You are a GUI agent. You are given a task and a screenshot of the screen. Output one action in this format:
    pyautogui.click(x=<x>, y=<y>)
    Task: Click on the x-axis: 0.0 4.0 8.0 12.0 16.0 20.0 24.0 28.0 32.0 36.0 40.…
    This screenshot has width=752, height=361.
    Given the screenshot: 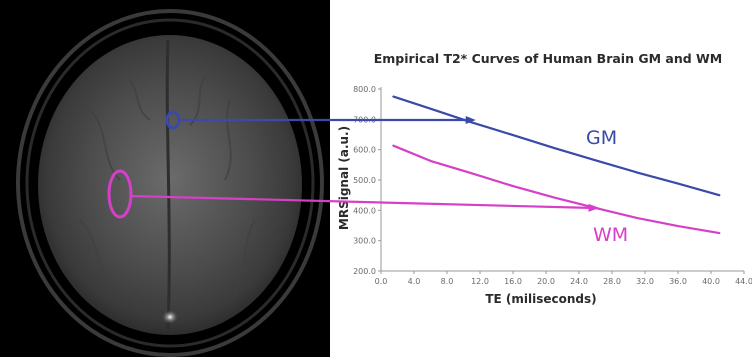 What is the action you would take?
    pyautogui.click(x=563, y=278)
    